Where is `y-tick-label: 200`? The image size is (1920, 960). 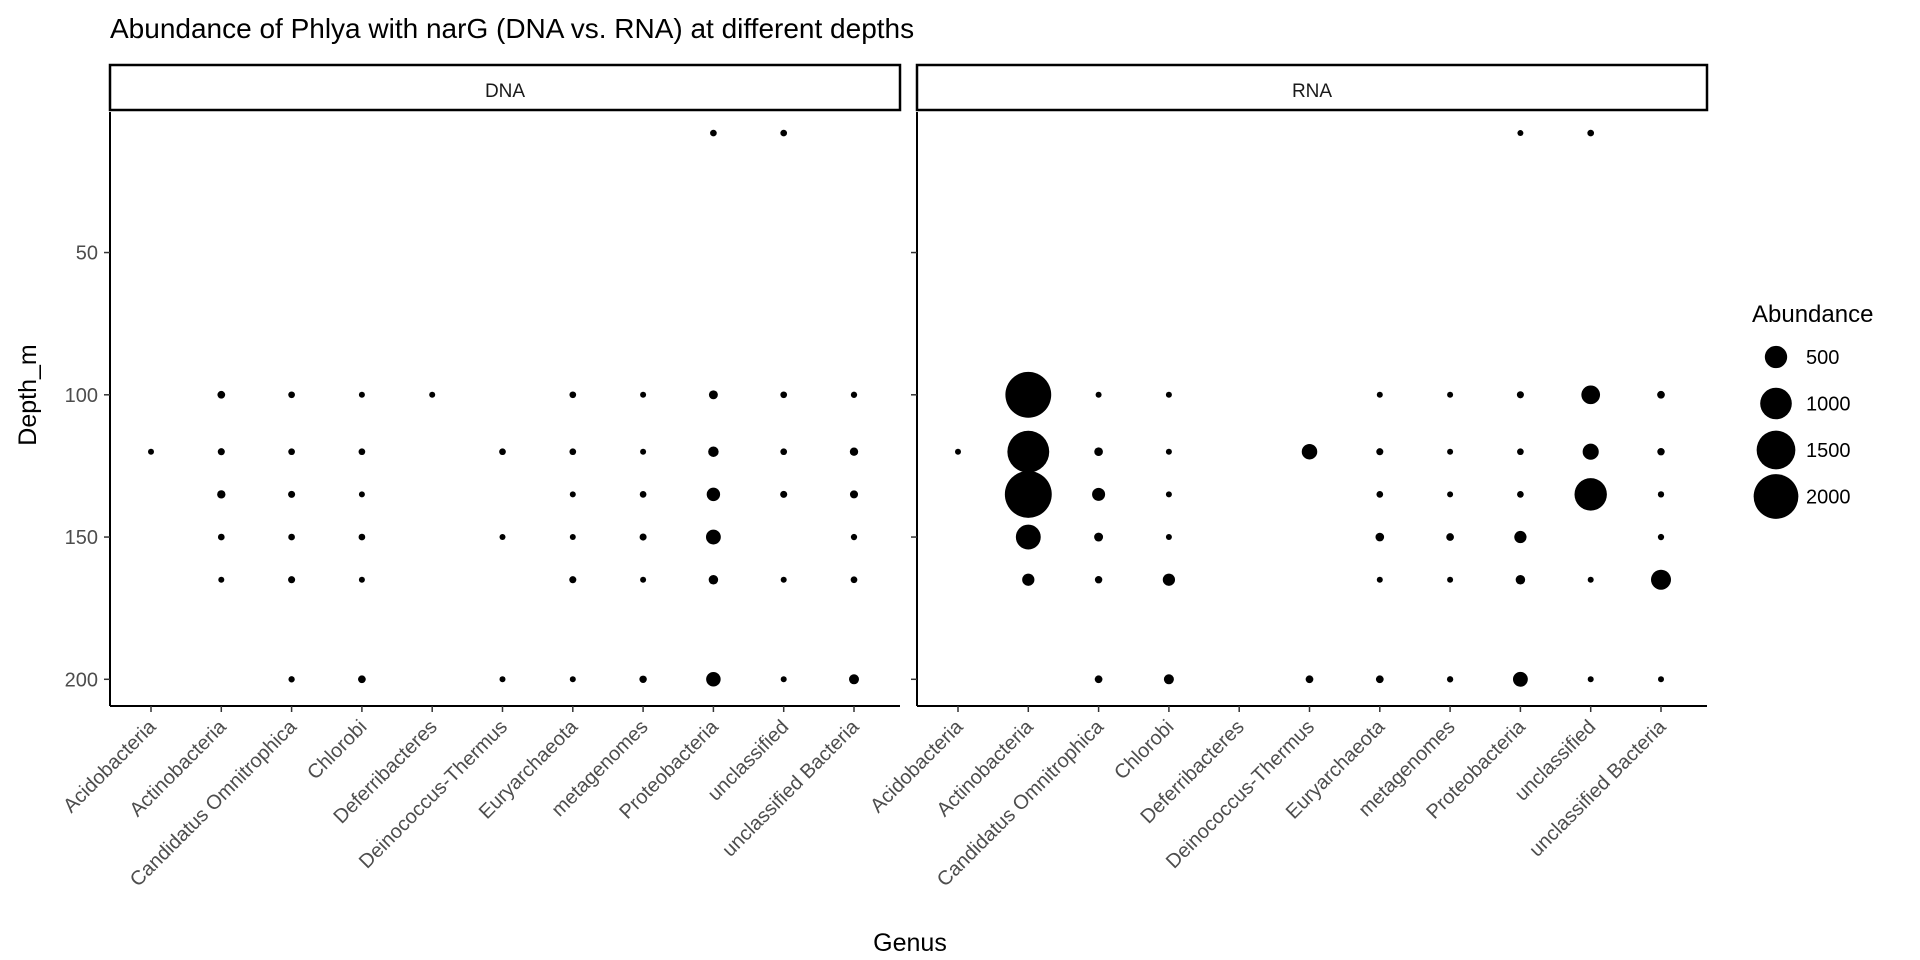 y-tick-label: 200 is located at coordinates (81, 680).